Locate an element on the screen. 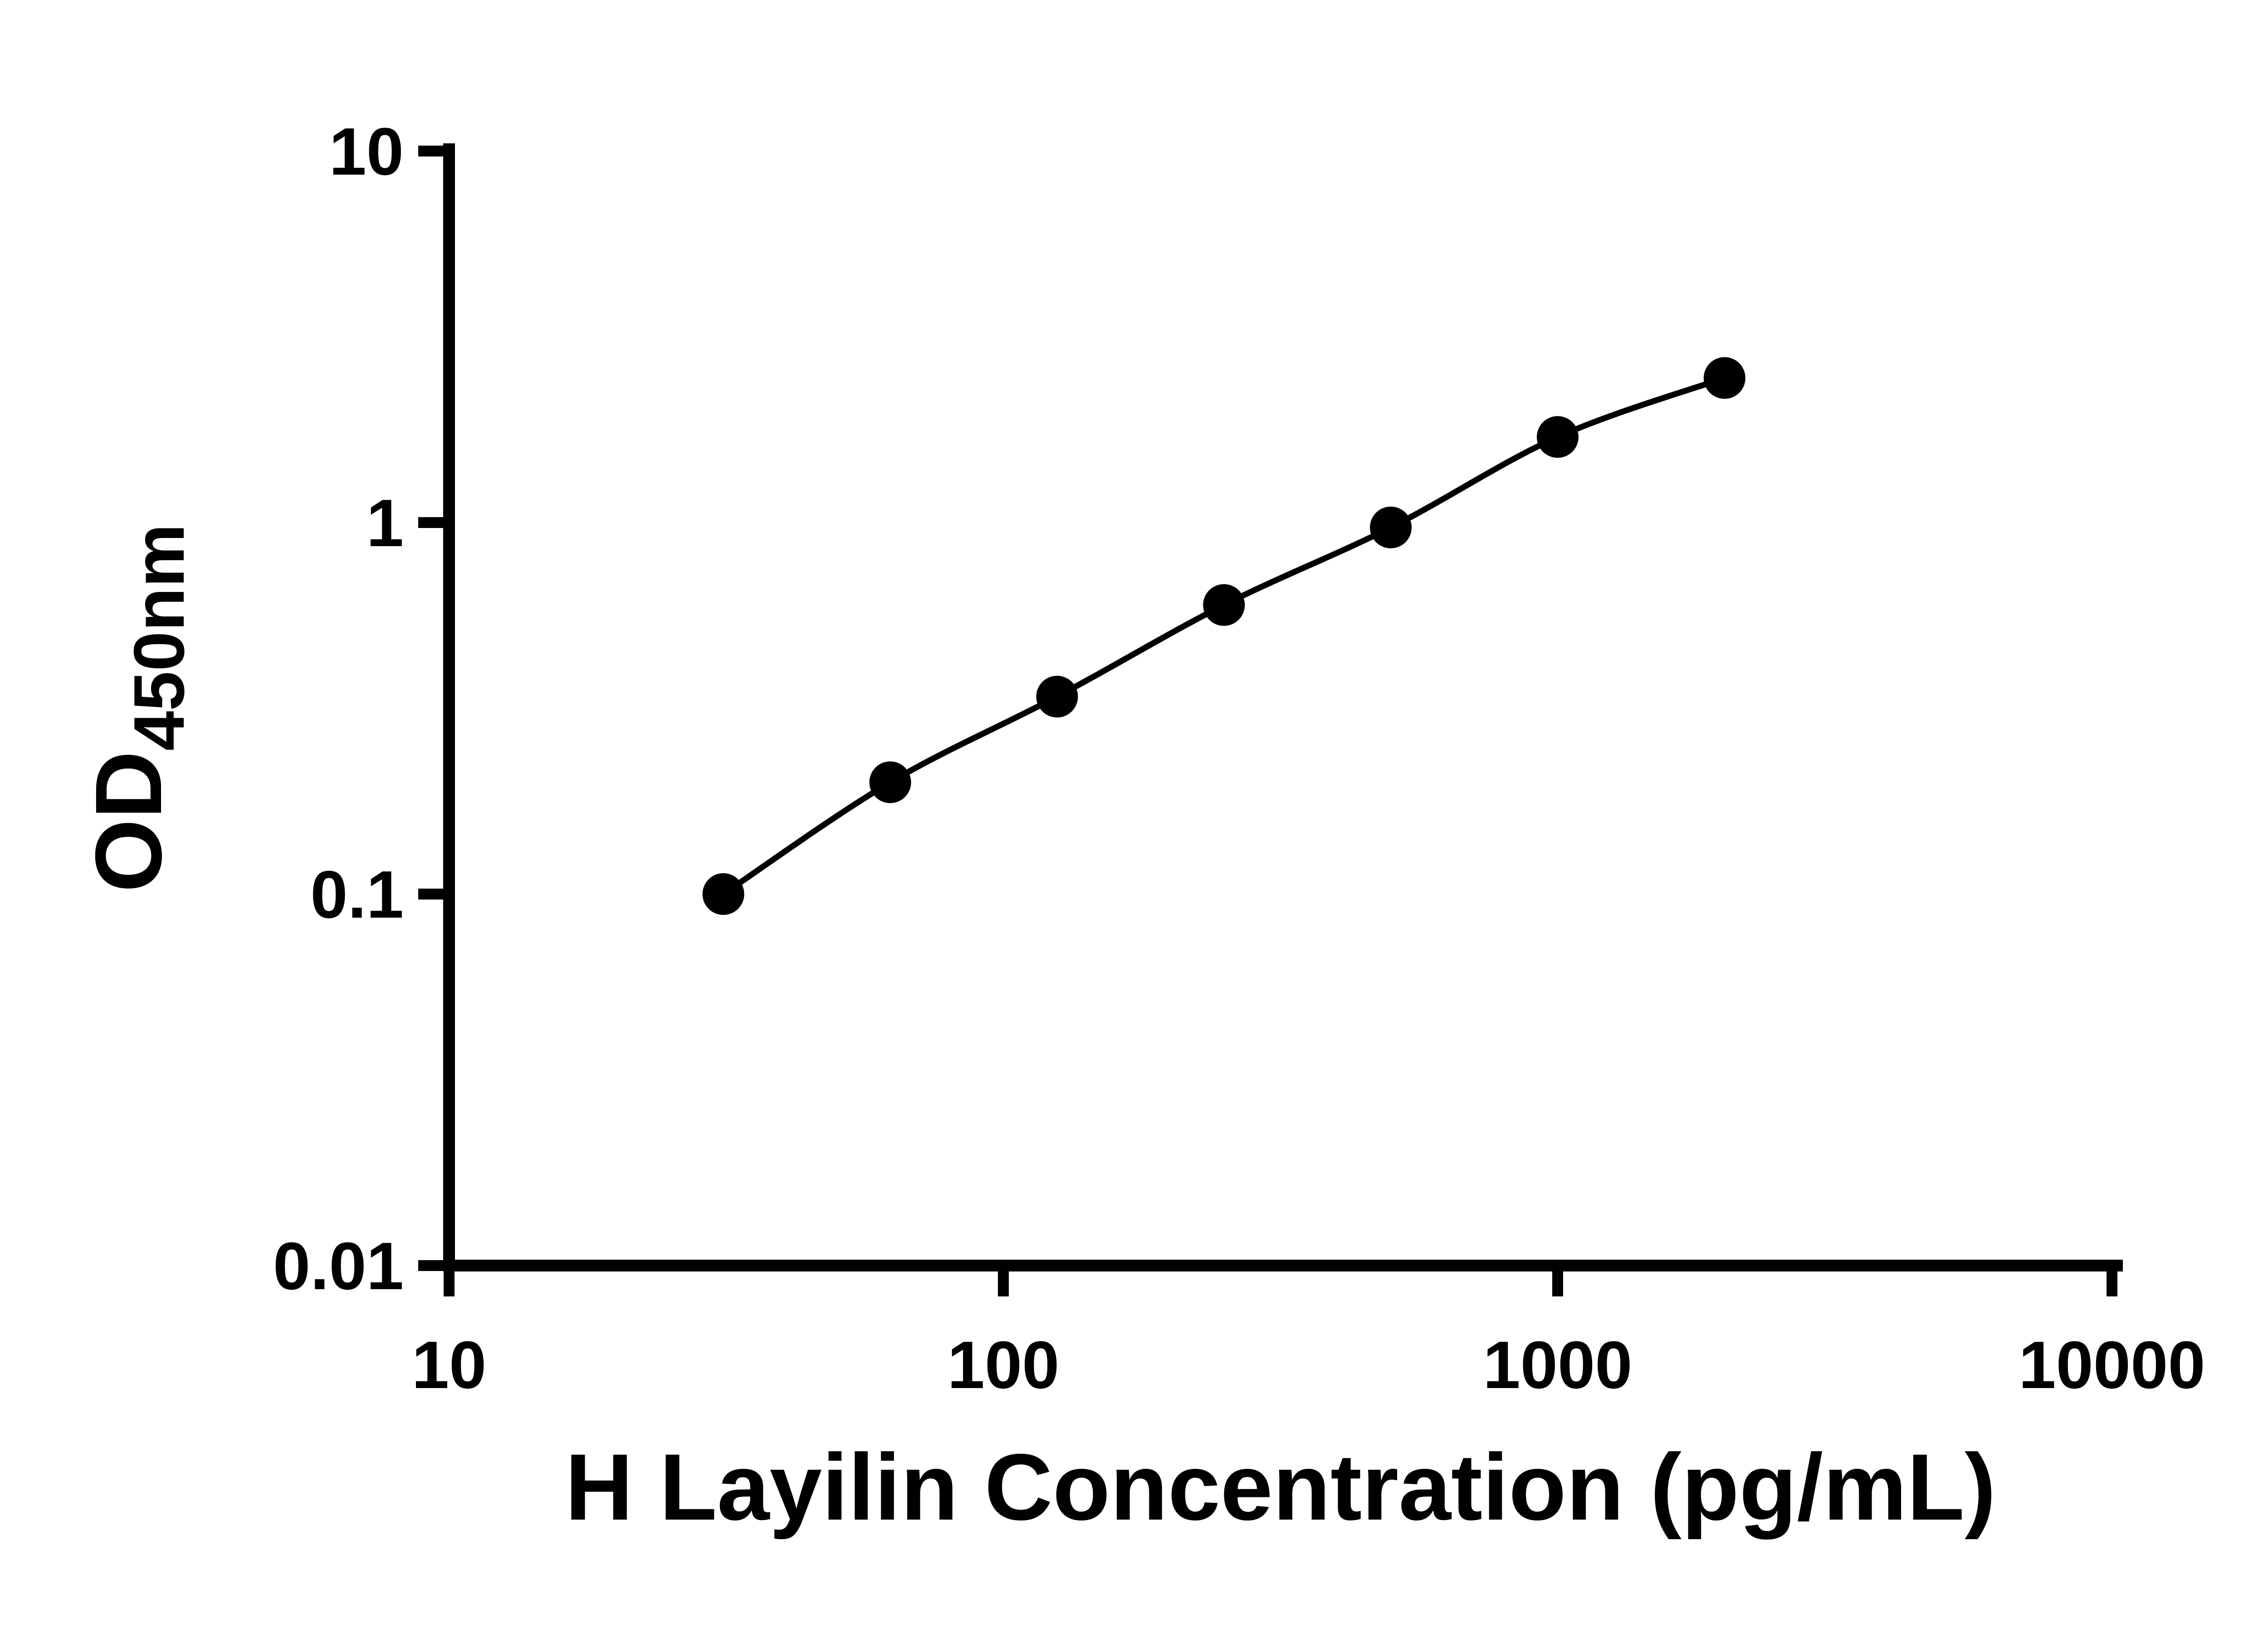  x-tick-label: 10 is located at coordinates (450, 1365).